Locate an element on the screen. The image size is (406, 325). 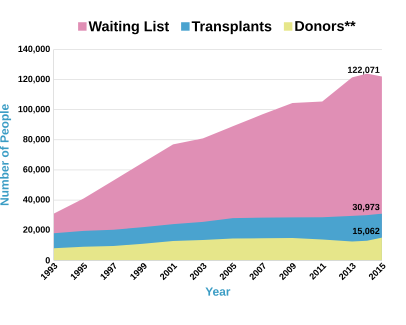
legend-label: Transplants is located at coordinates (232, 27).